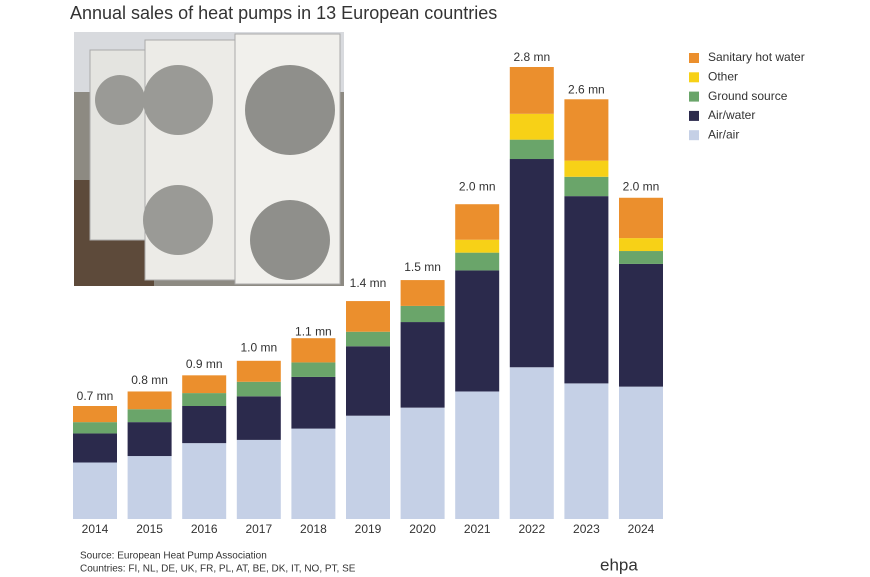 The width and height of the screenshot is (870, 577). Describe the element at coordinates (368, 283) in the screenshot. I see `total-label: 1.4 mn` at that location.